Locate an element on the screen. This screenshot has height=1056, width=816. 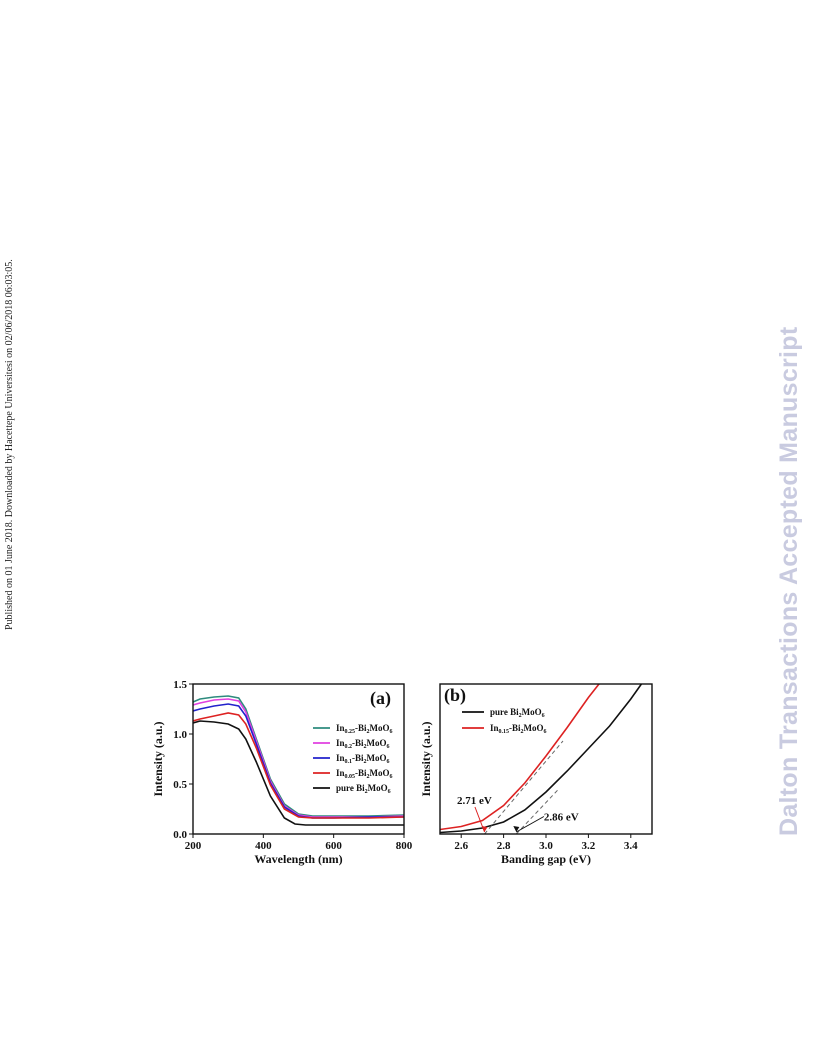
plot-frame-a is located at coordinates (298, 759).